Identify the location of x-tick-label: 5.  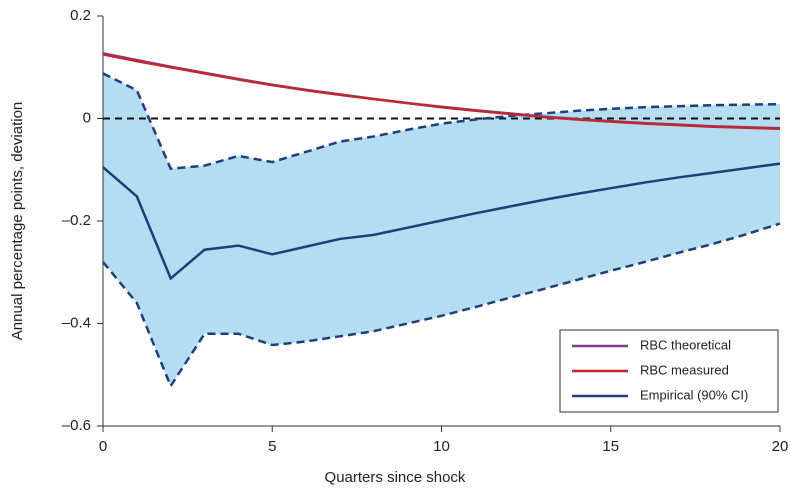
(272, 446).